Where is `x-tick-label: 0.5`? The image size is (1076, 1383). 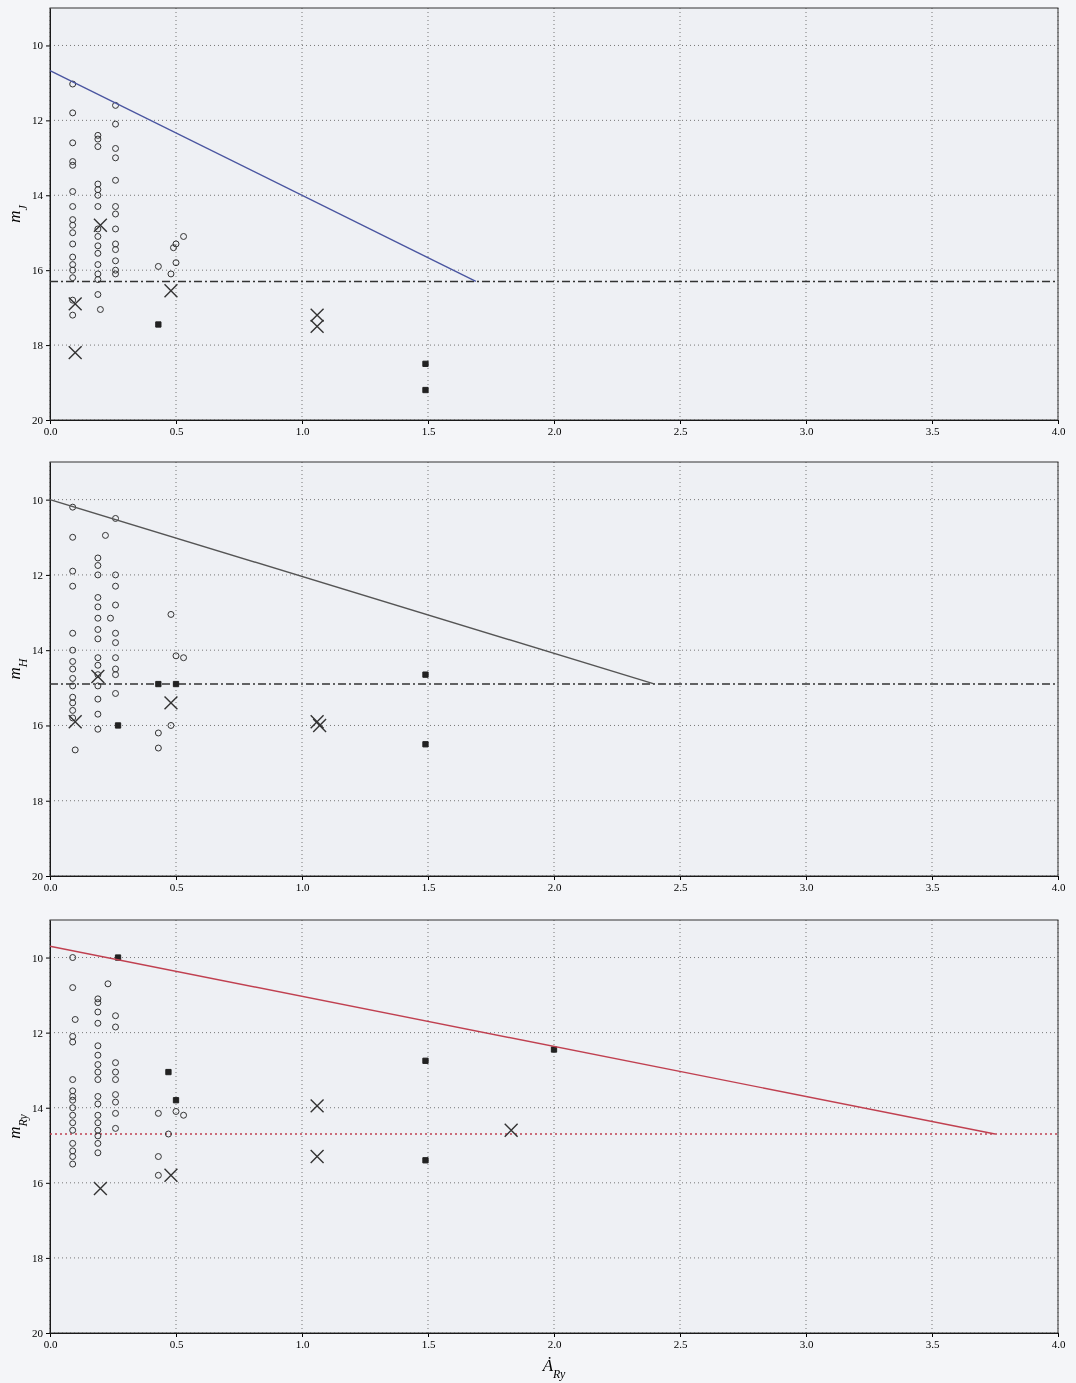 x-tick-label: 0.5 is located at coordinates (176, 1343).